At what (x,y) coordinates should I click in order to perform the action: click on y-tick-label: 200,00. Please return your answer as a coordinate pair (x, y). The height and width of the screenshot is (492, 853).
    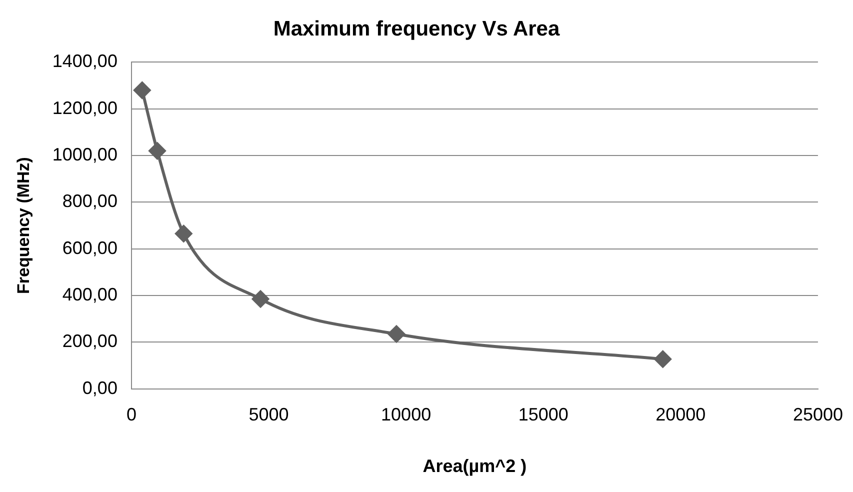
    Looking at the image, I should click on (90, 341).